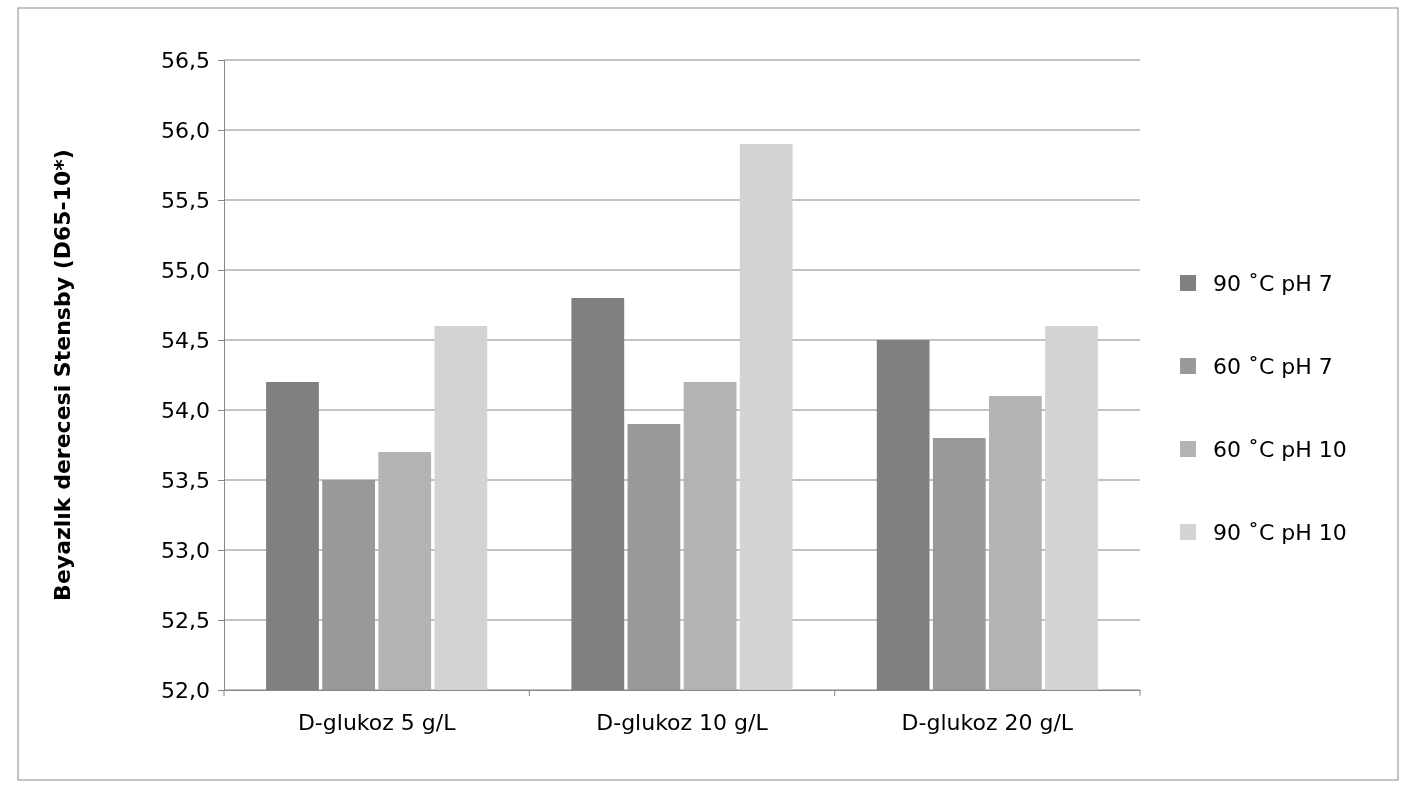 The image size is (1404, 789). What do you see at coordinates (185, 690) in the screenshot?
I see `y-tick-label: 52,0` at bounding box center [185, 690].